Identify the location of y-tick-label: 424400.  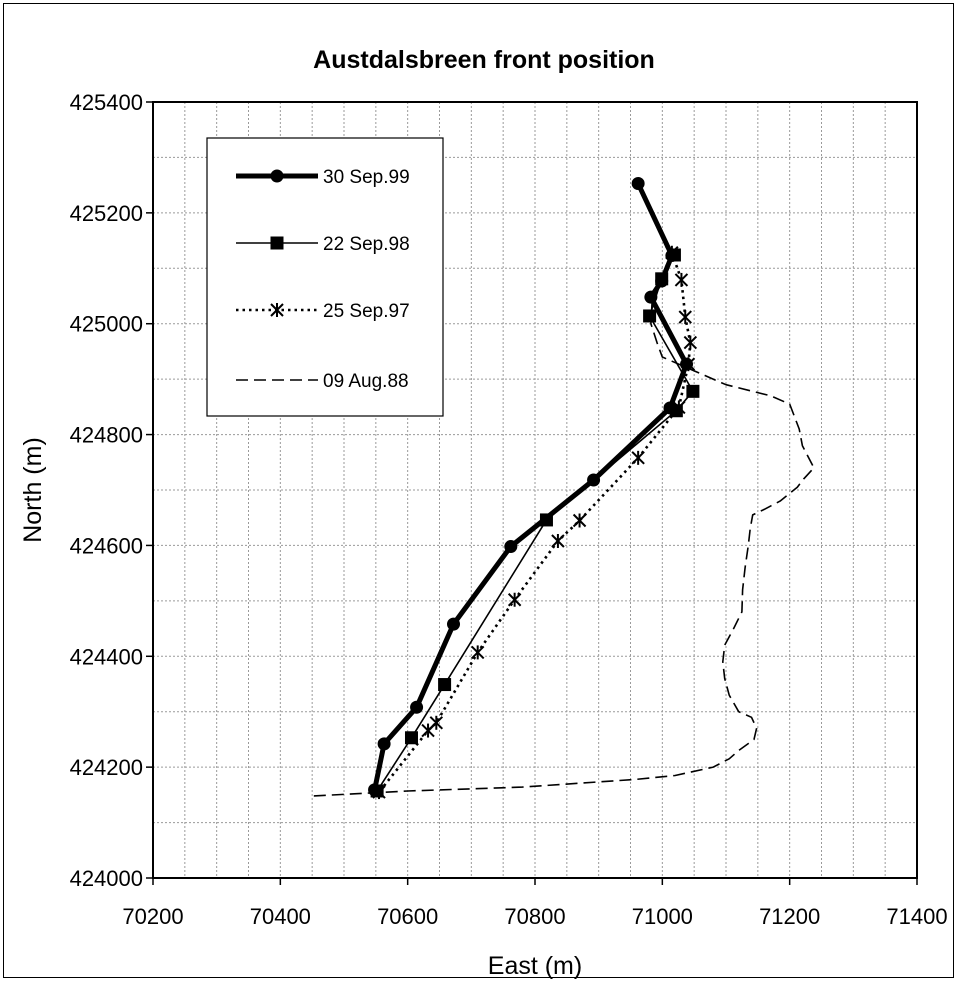
(106, 656).